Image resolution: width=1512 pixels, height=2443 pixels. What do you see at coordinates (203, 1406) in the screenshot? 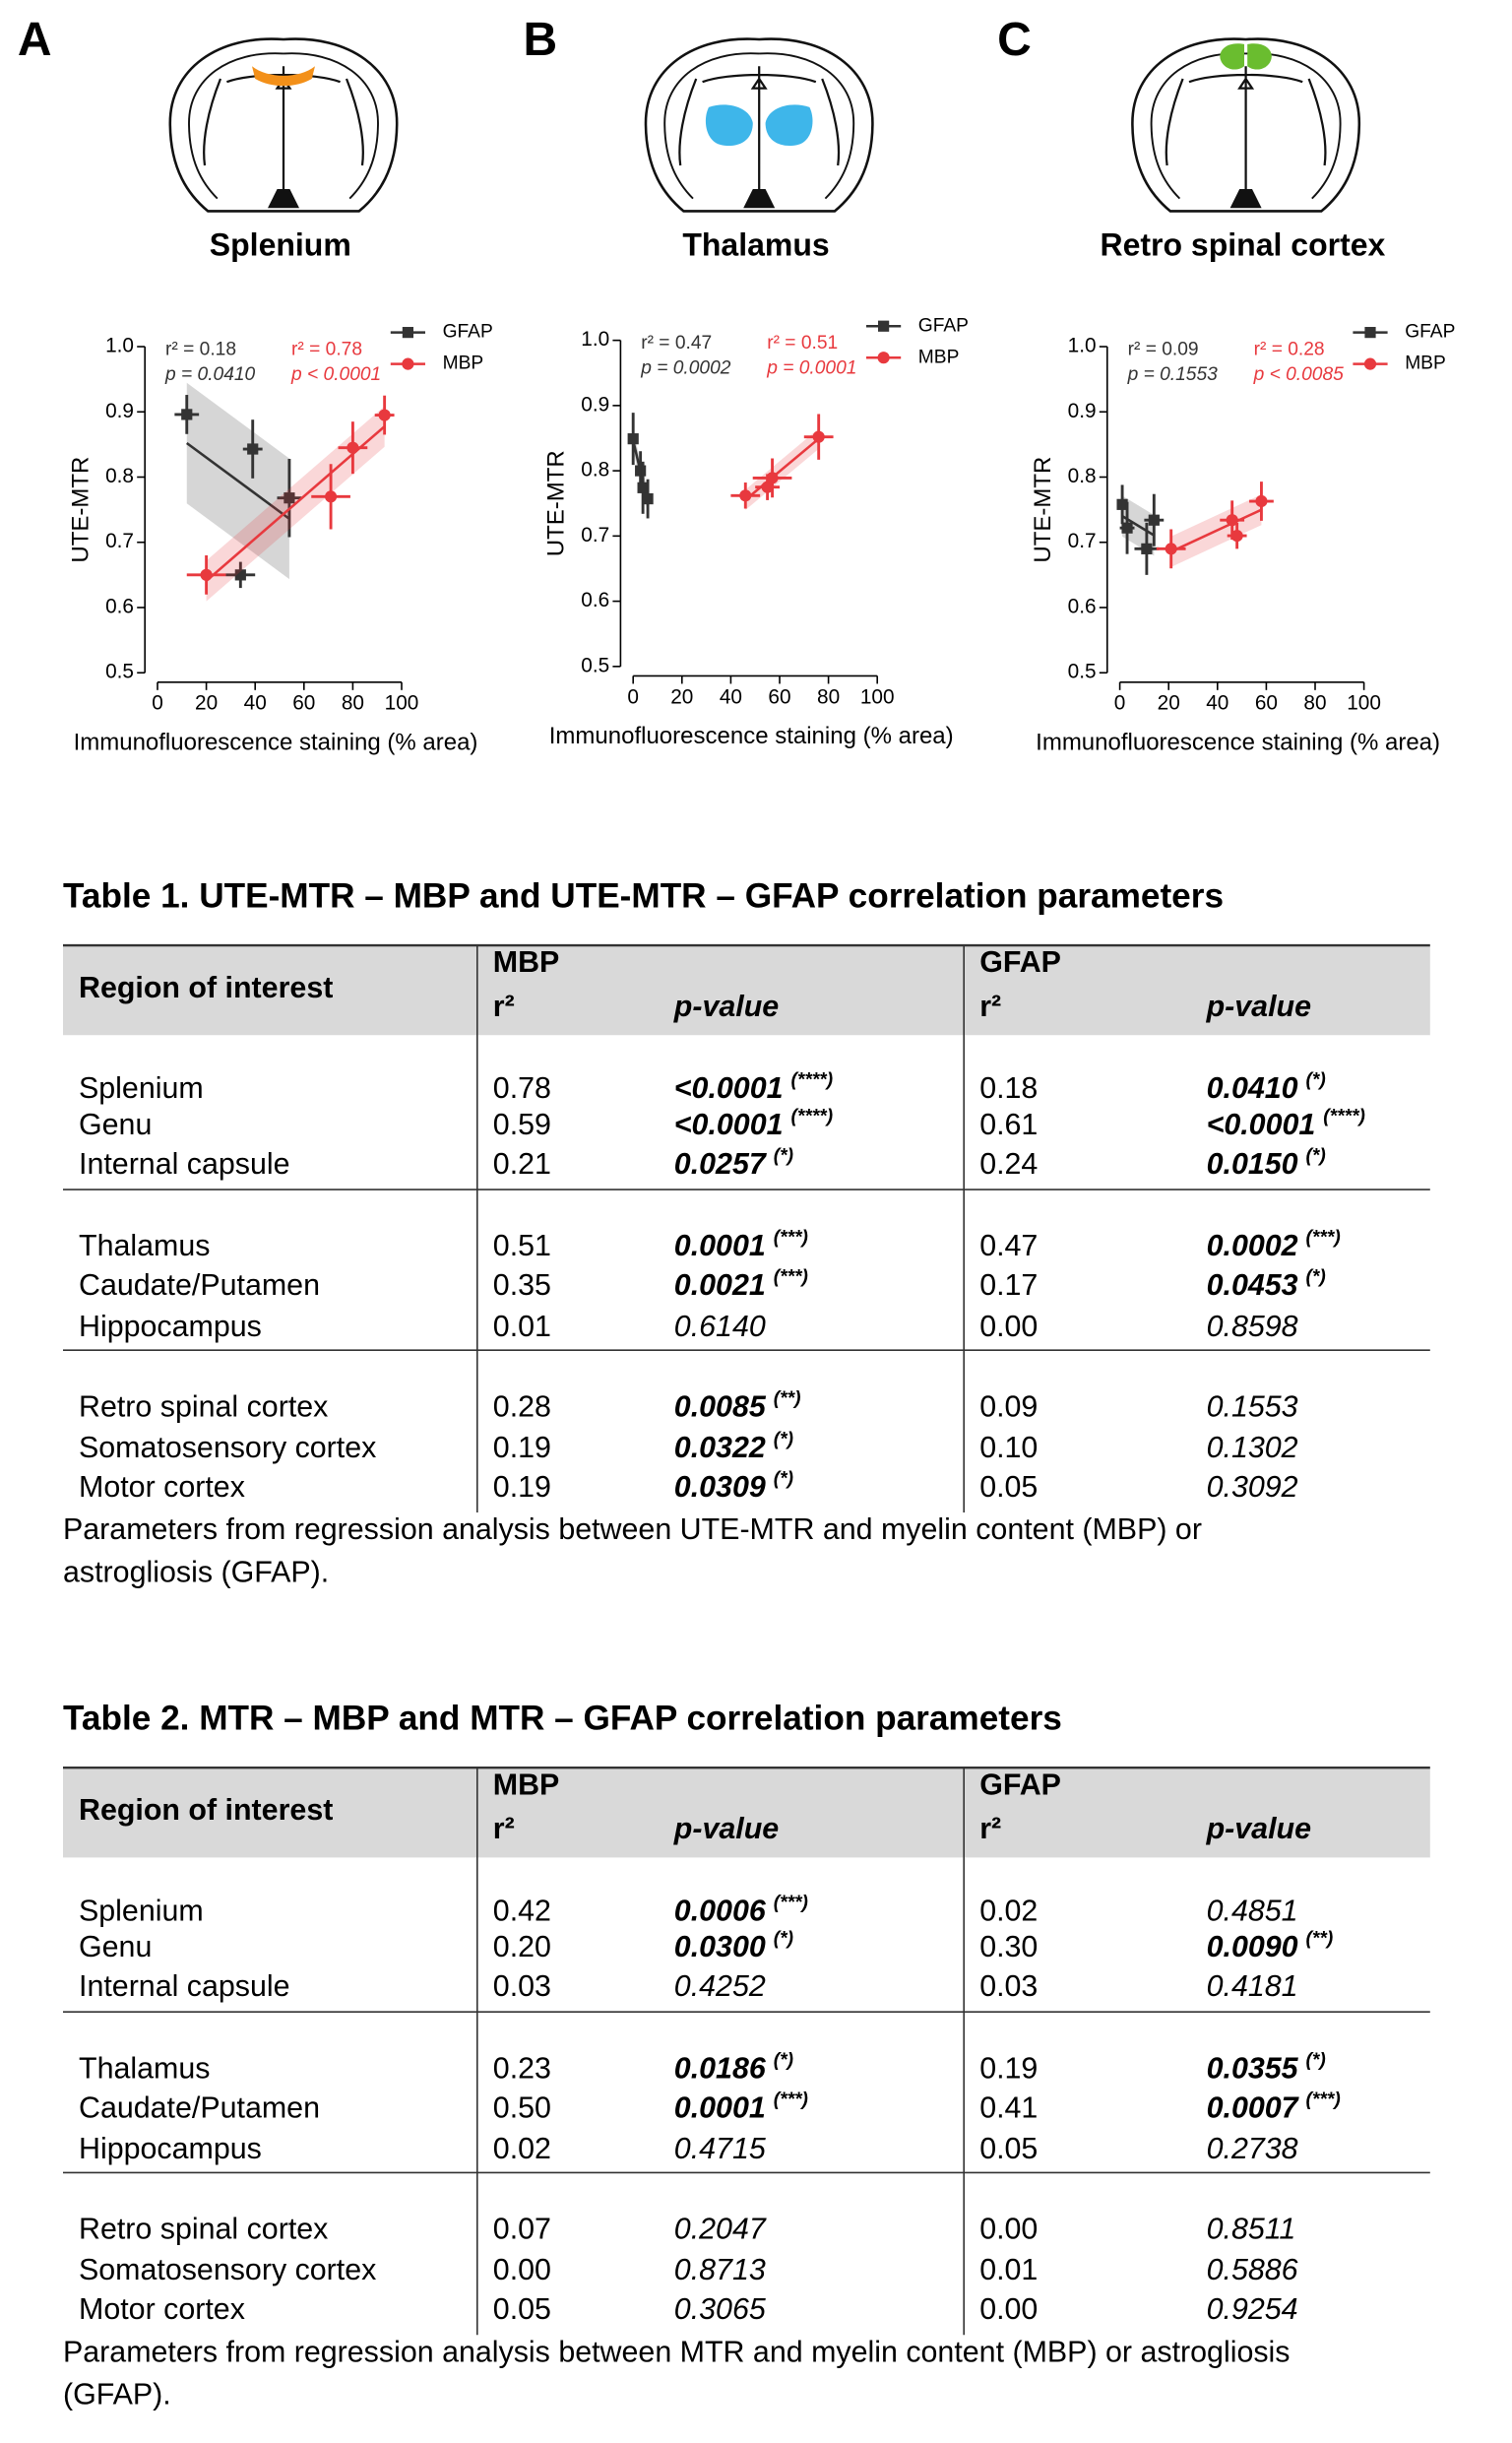
I see `region-cell: Retro spinal cortex` at bounding box center [203, 1406].